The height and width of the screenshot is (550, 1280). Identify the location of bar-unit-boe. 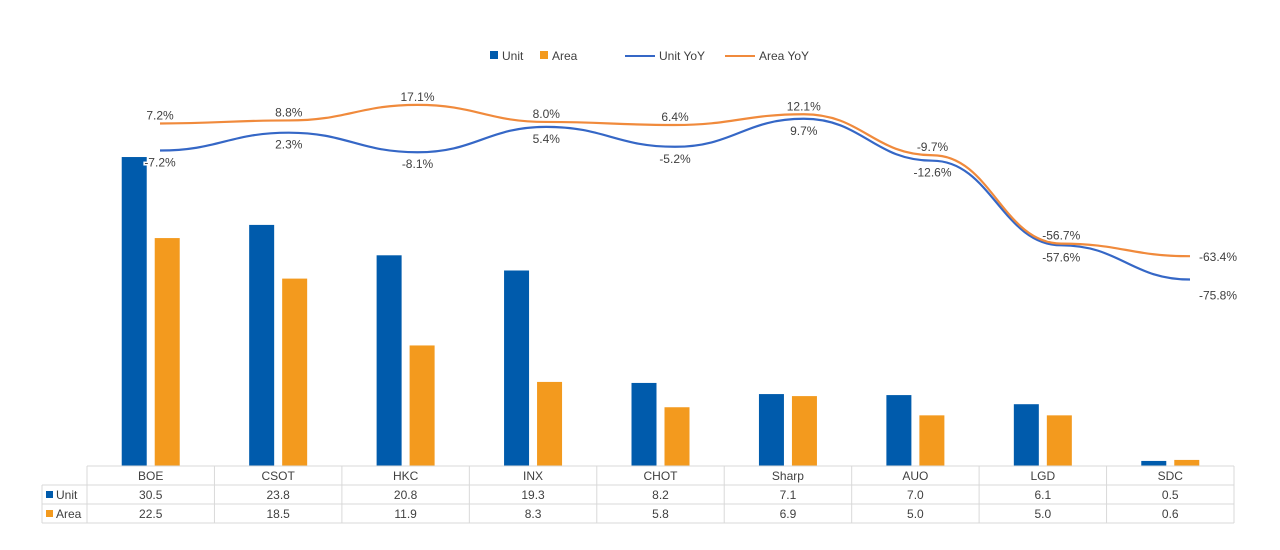
(134, 311).